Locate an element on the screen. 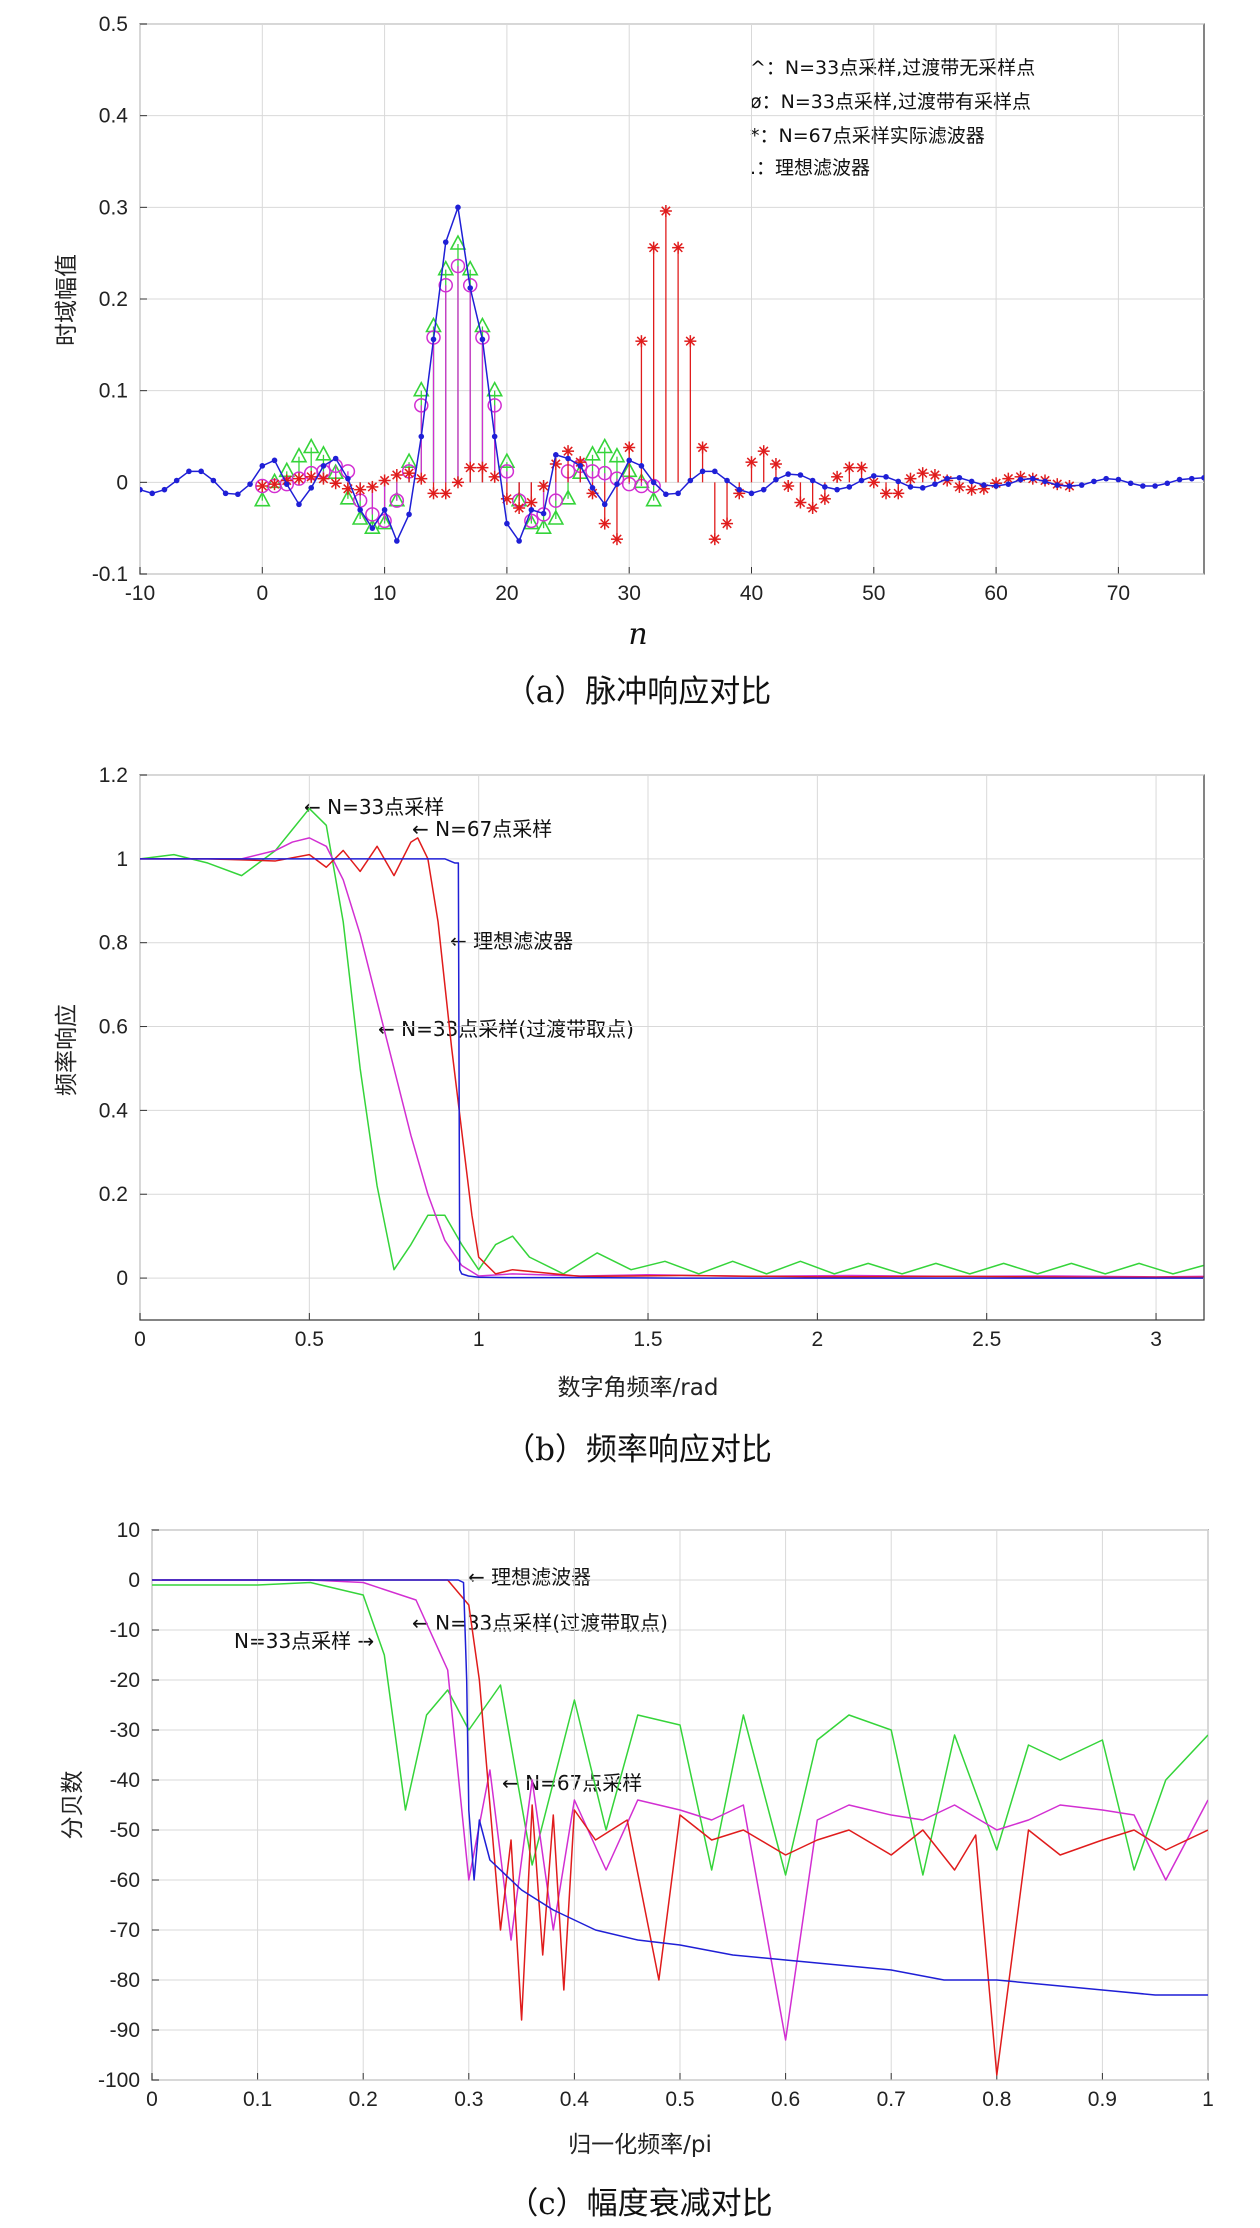 This screenshot has height=2228, width=1260. x-tick-label: -10 is located at coordinates (140, 593).